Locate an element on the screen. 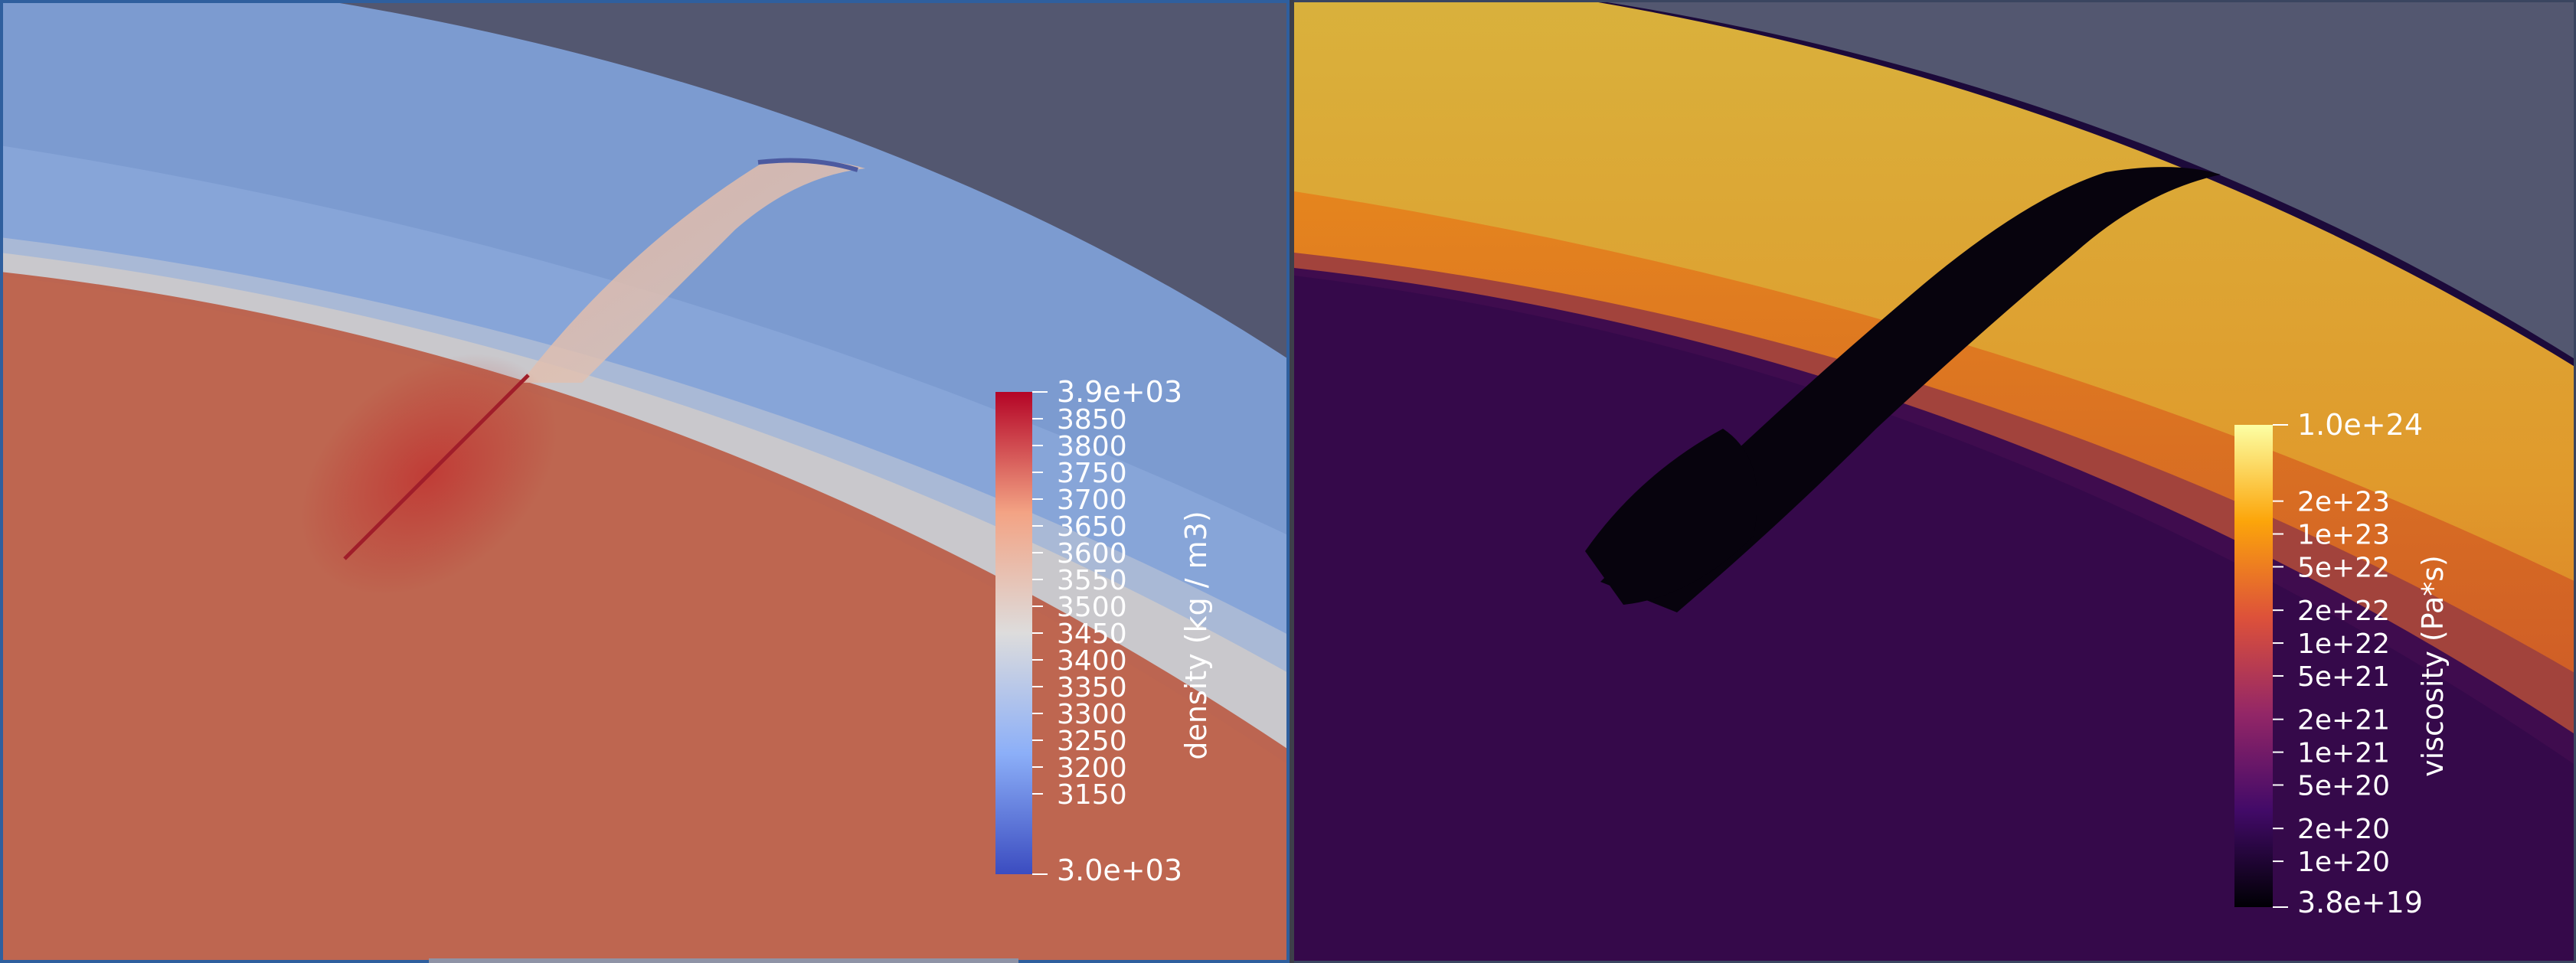 This screenshot has height=963, width=2576. tick-label: 3550 is located at coordinates (1092, 580).